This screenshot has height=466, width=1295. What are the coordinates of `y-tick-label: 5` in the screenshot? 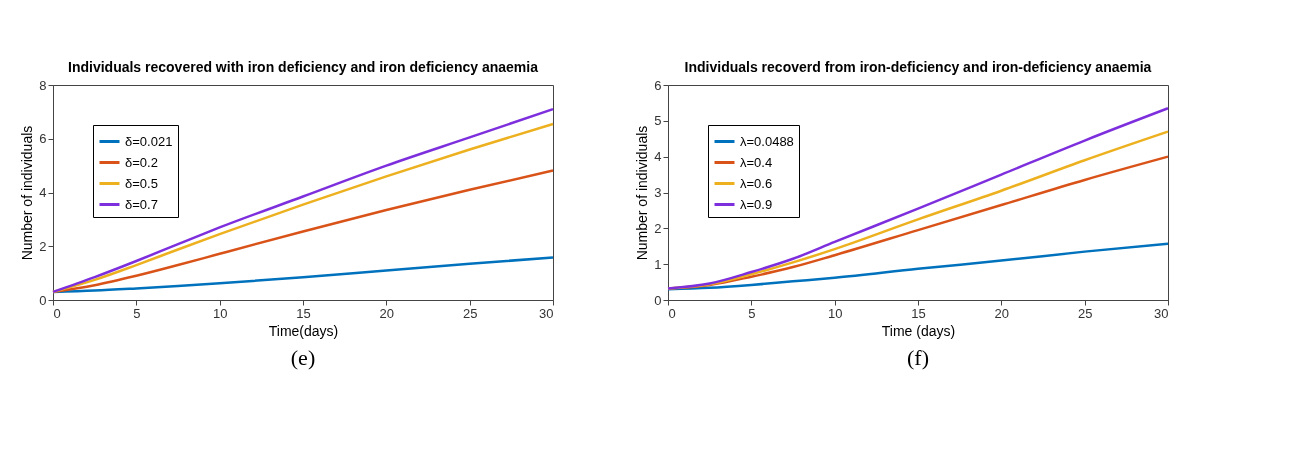 It's located at (658, 121).